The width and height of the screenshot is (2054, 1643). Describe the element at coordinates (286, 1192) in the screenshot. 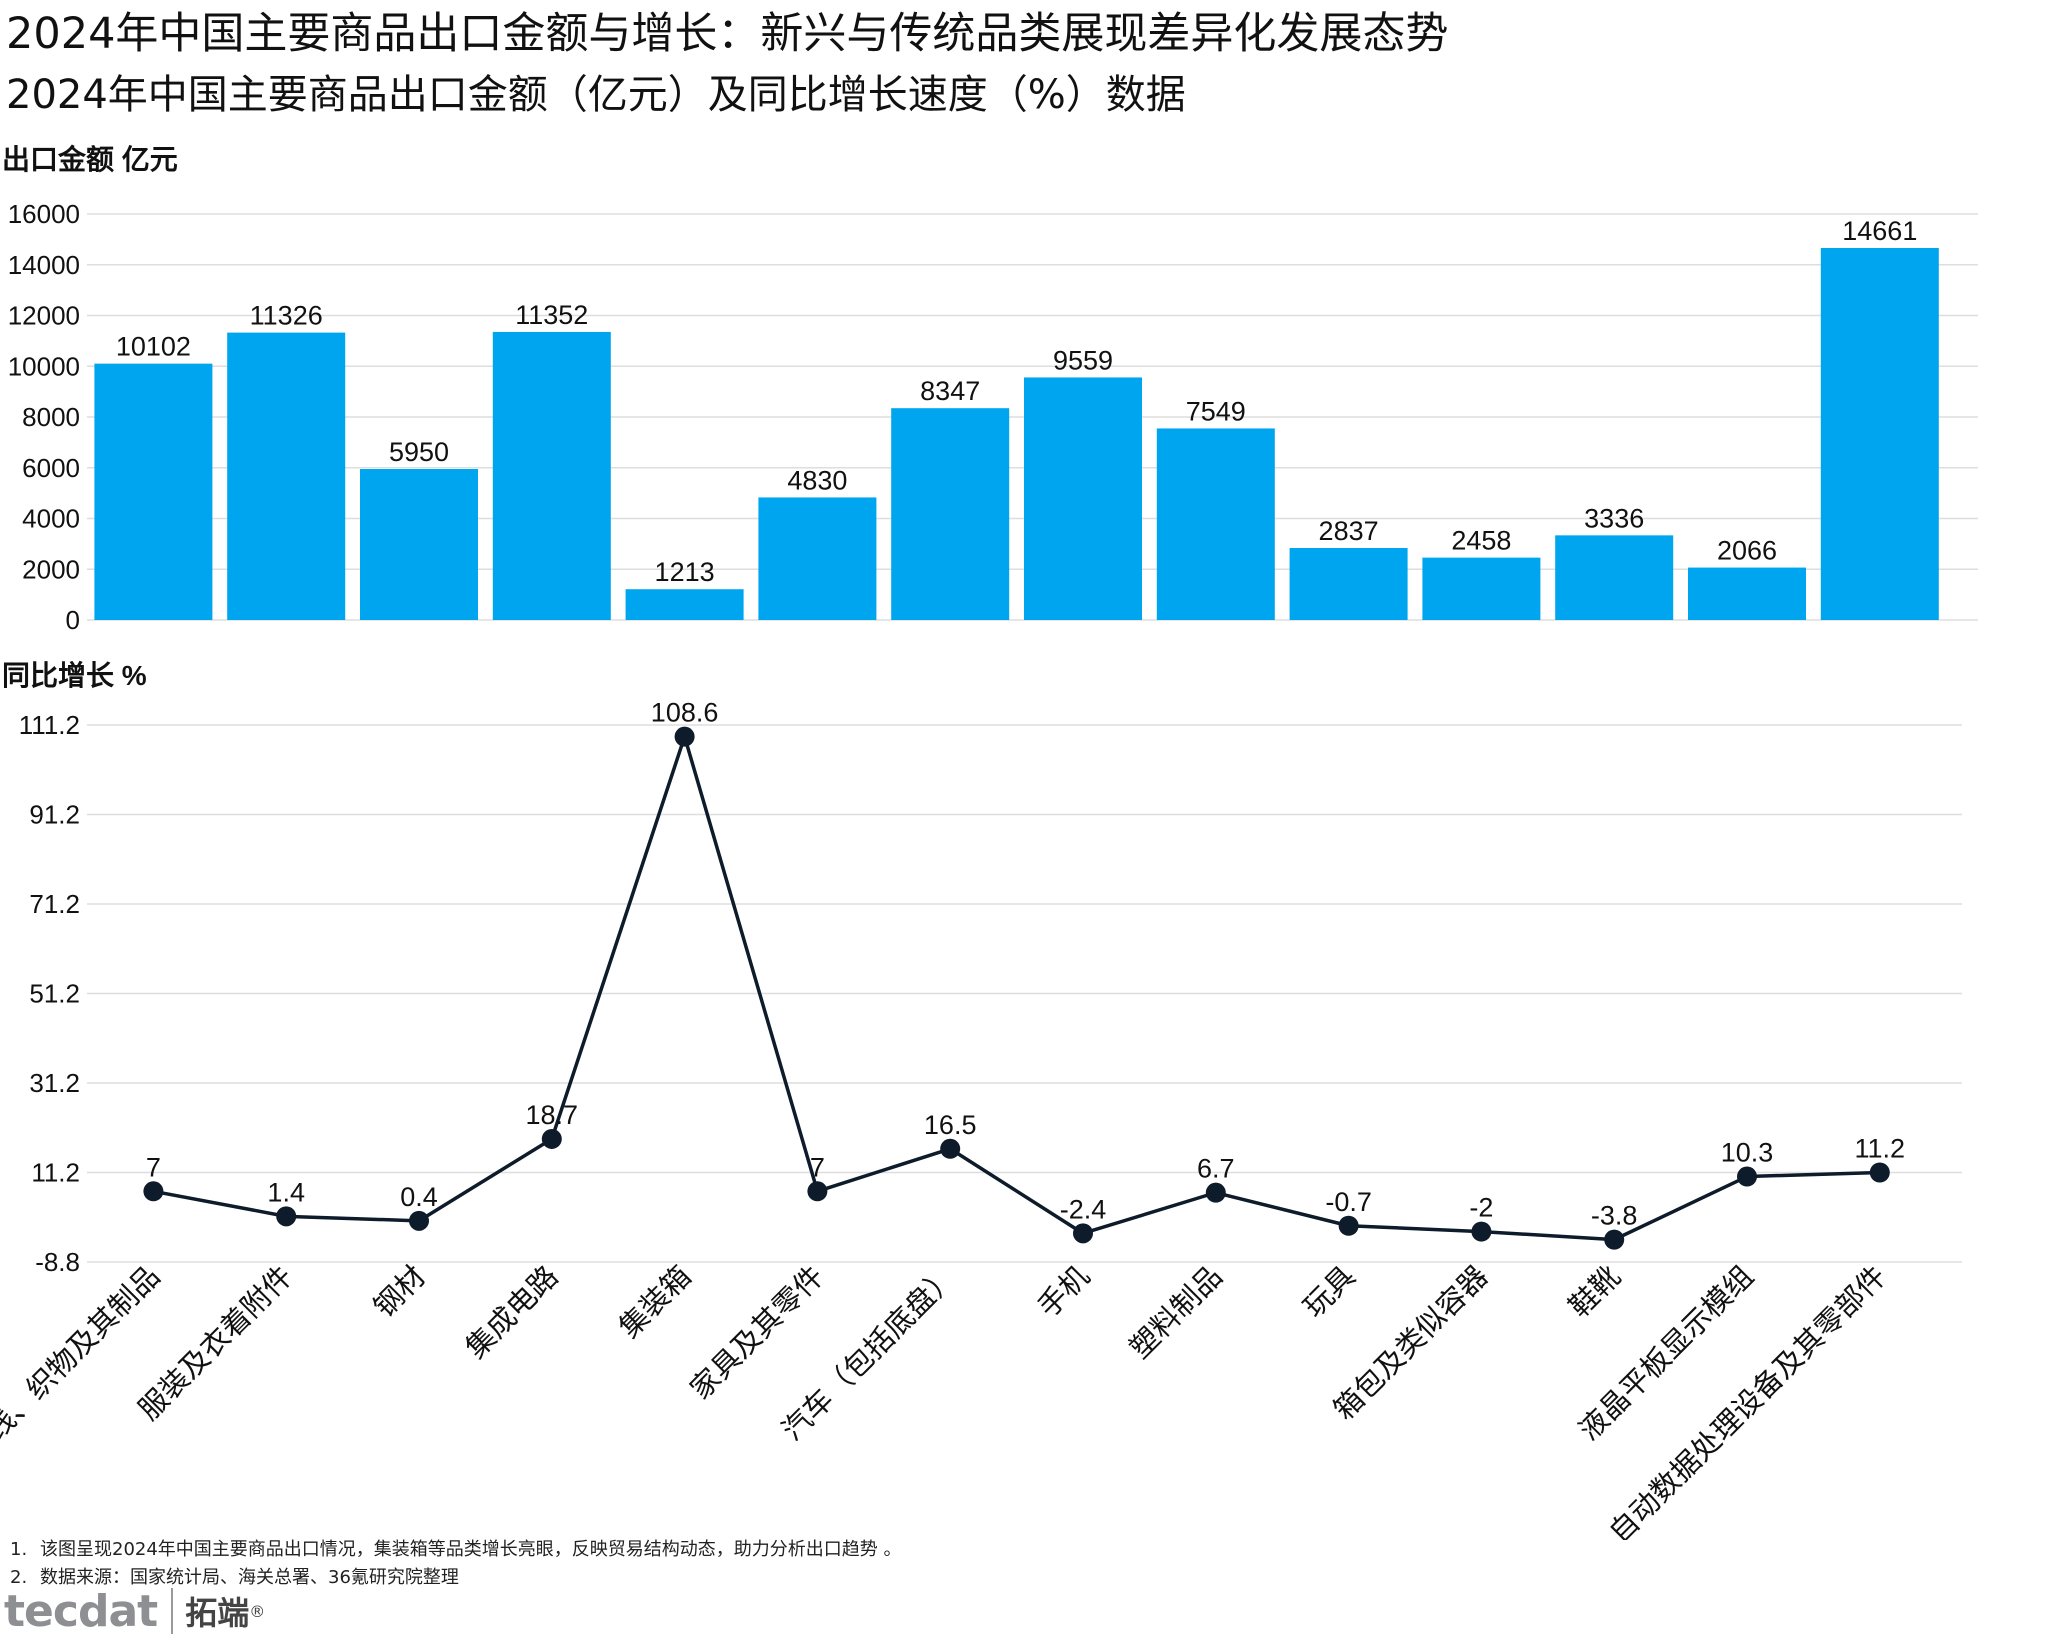

I see `growth-value-label: 1.4` at that location.